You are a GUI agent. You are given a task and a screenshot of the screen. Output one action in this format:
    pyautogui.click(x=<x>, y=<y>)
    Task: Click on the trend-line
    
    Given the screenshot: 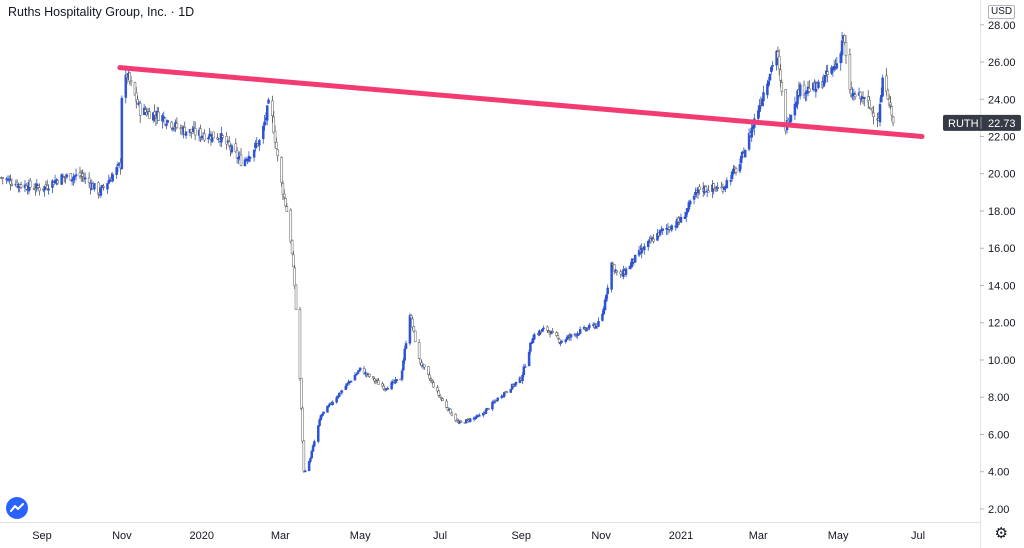 What is the action you would take?
    pyautogui.click(x=521, y=102)
    